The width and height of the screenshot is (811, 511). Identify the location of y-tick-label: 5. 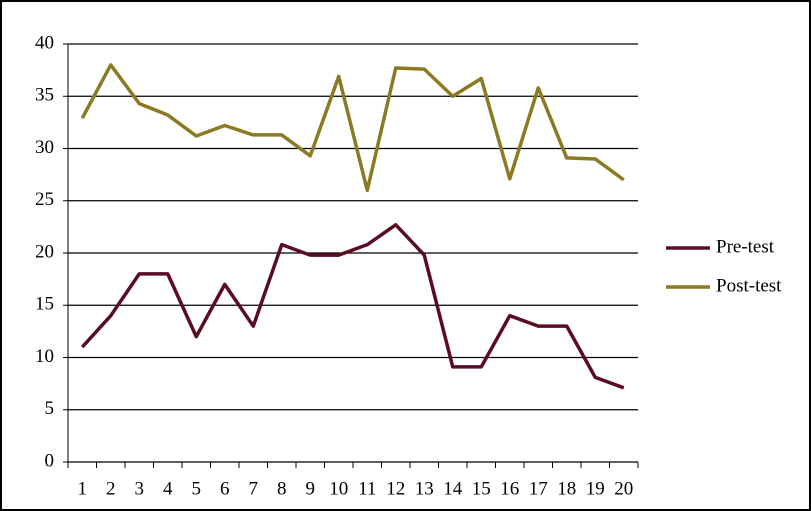
(50, 408).